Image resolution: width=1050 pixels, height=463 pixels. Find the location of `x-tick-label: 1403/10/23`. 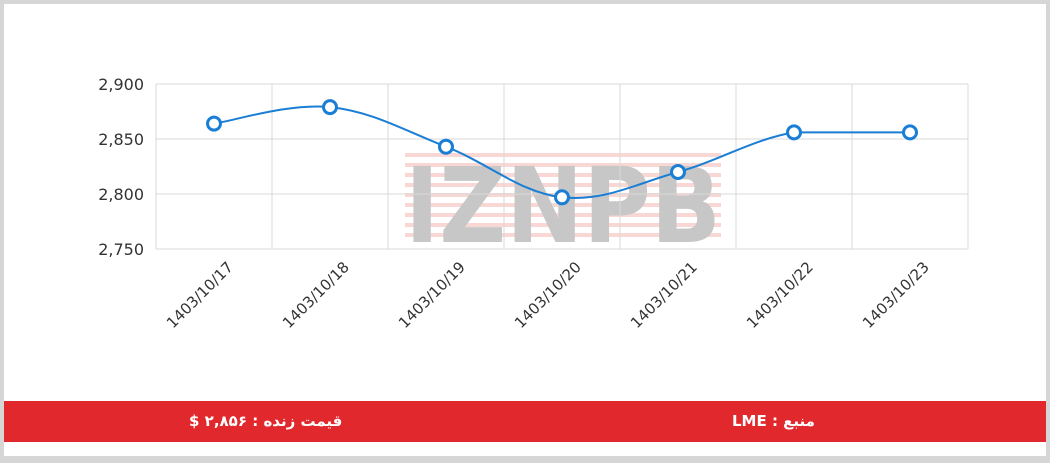

x-tick-label: 1403/10/23 is located at coordinates (896, 295).